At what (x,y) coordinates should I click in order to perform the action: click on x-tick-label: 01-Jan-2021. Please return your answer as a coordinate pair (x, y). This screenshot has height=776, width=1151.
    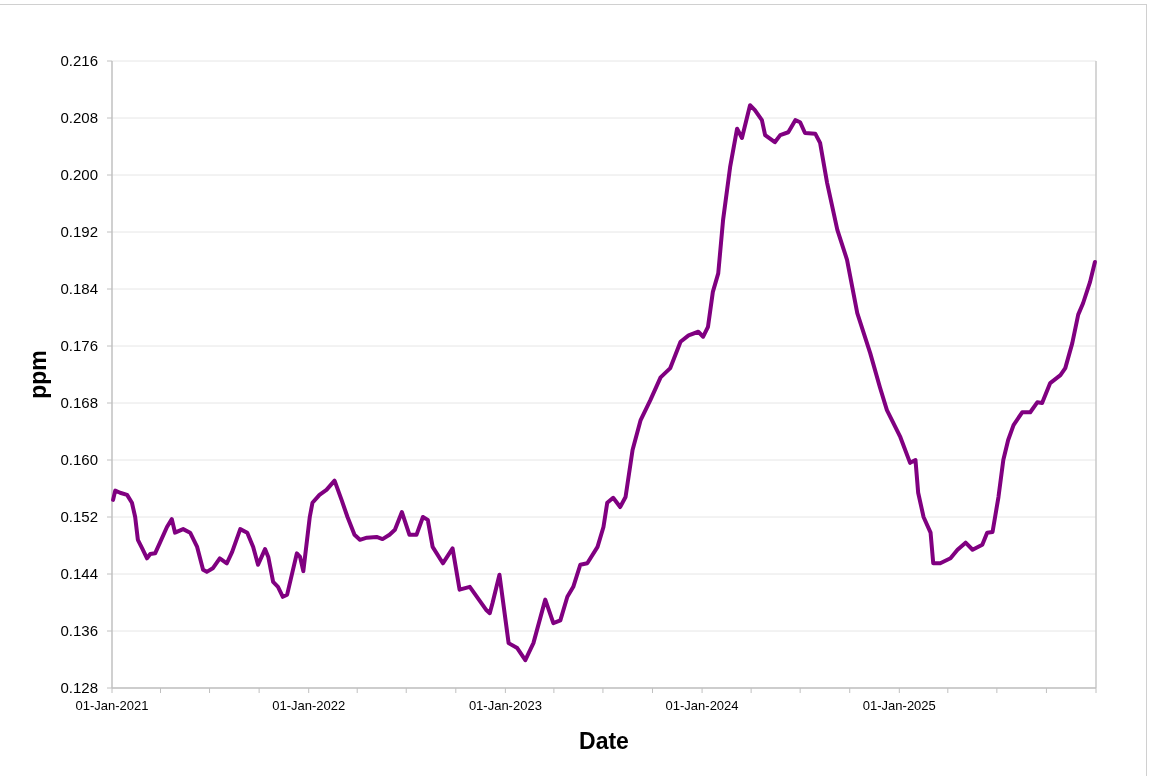
    Looking at the image, I should click on (112, 705).